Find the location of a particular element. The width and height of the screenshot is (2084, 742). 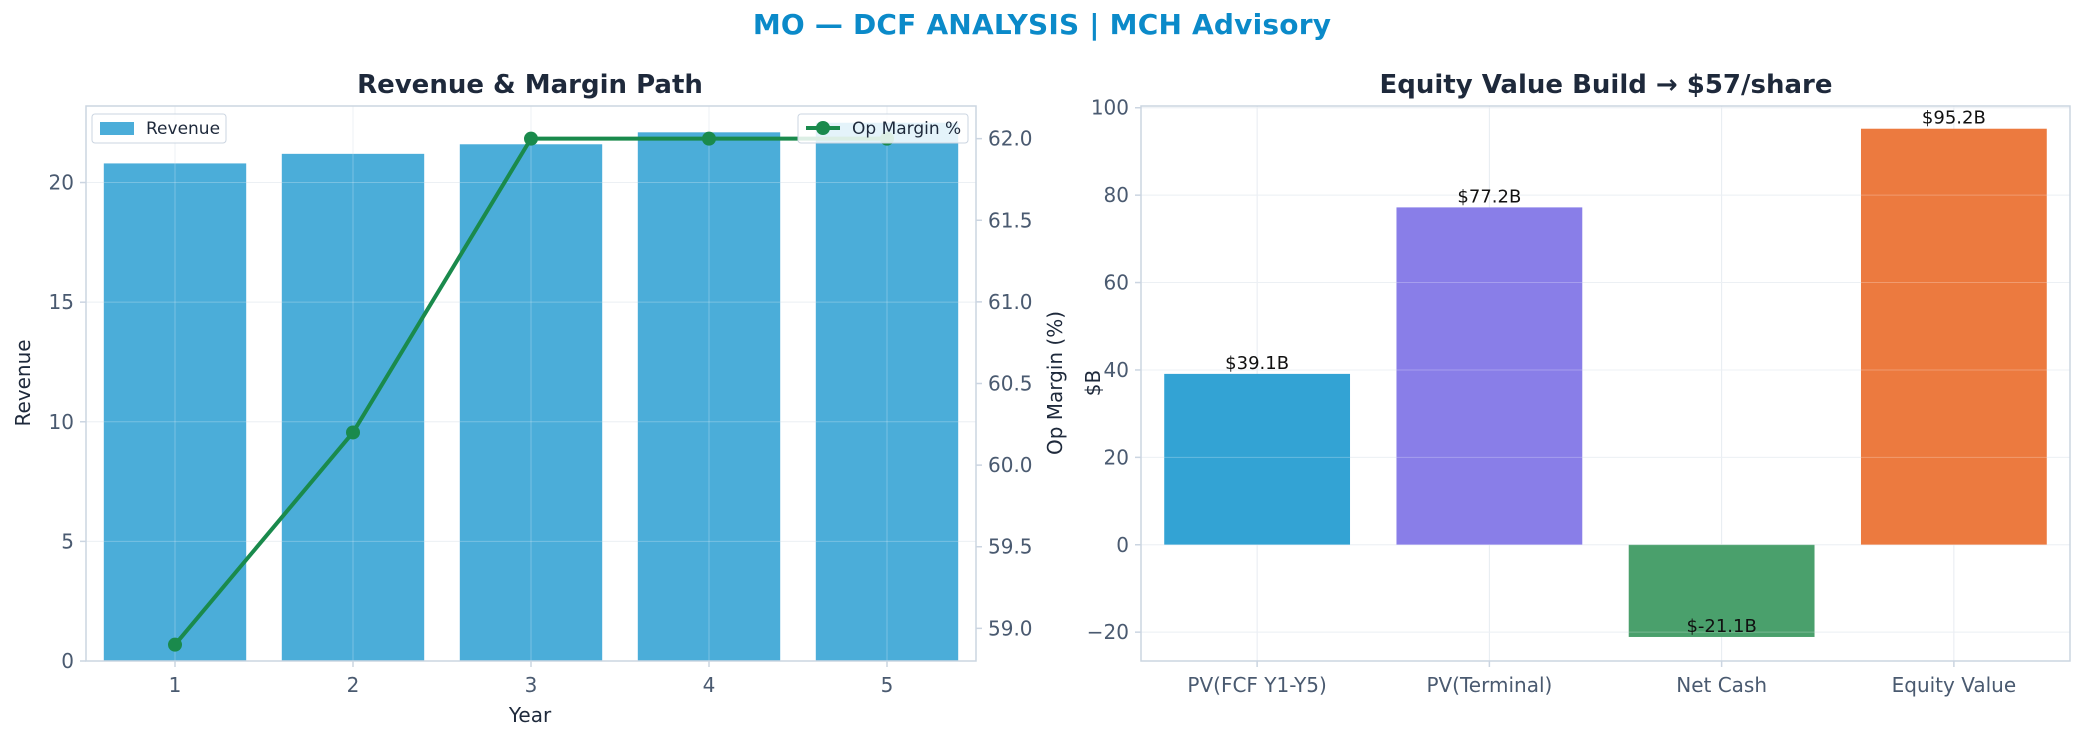

margin-y-tick-label: 60.0 is located at coordinates (1010, 465).